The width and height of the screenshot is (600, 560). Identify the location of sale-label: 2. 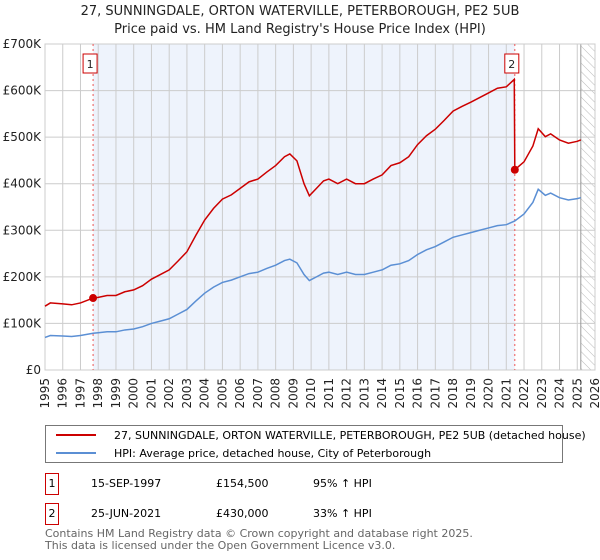
(511, 64).